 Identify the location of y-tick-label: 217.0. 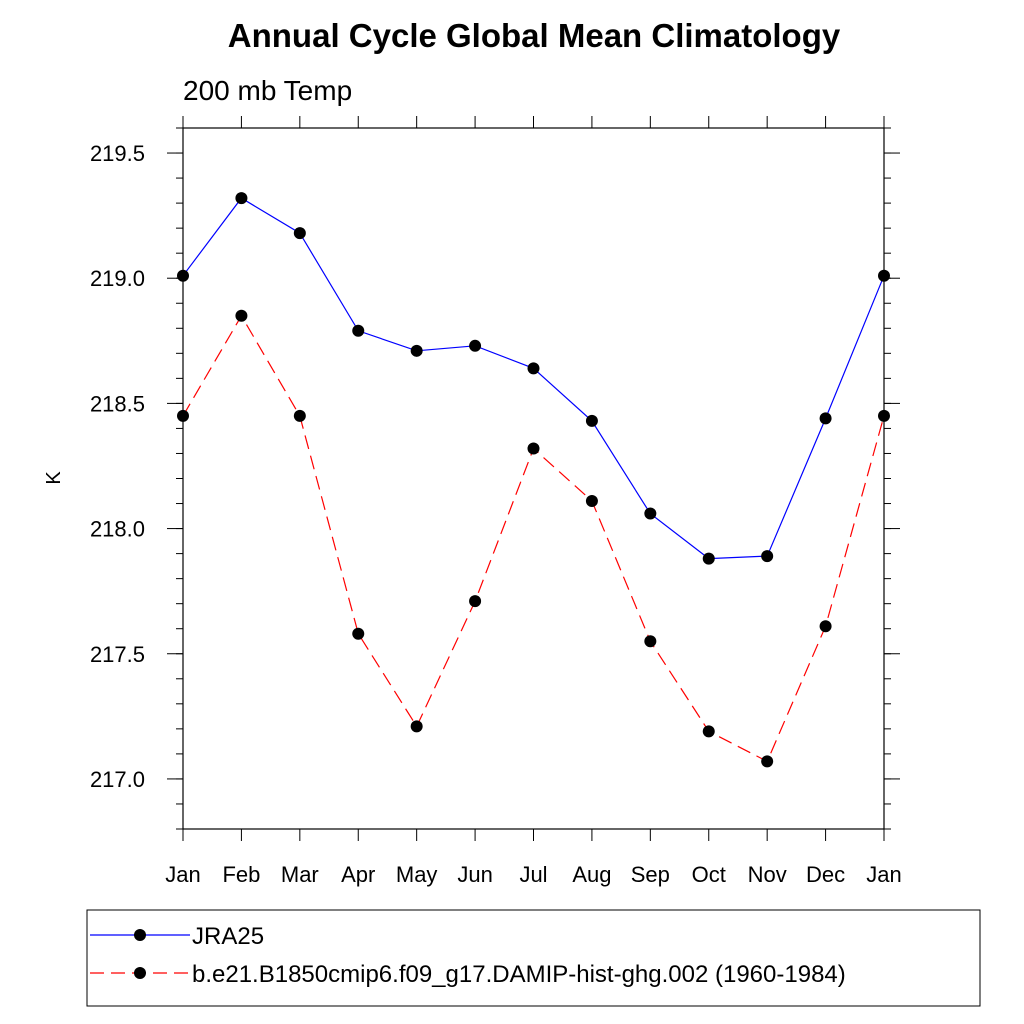
(117, 779).